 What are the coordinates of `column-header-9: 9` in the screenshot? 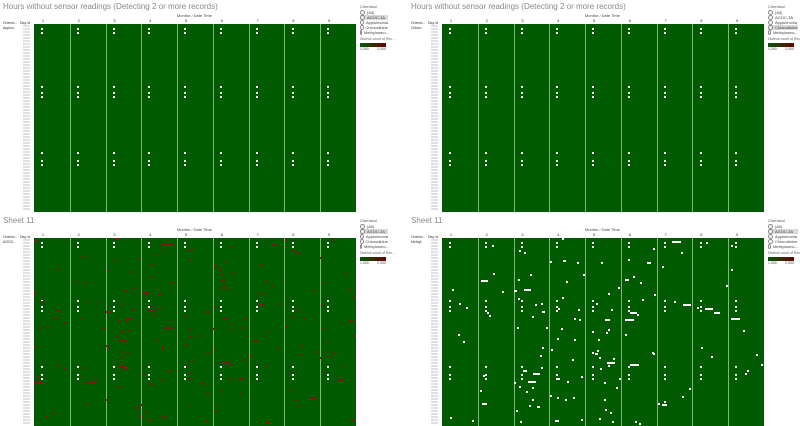 It's located at (737, 234).